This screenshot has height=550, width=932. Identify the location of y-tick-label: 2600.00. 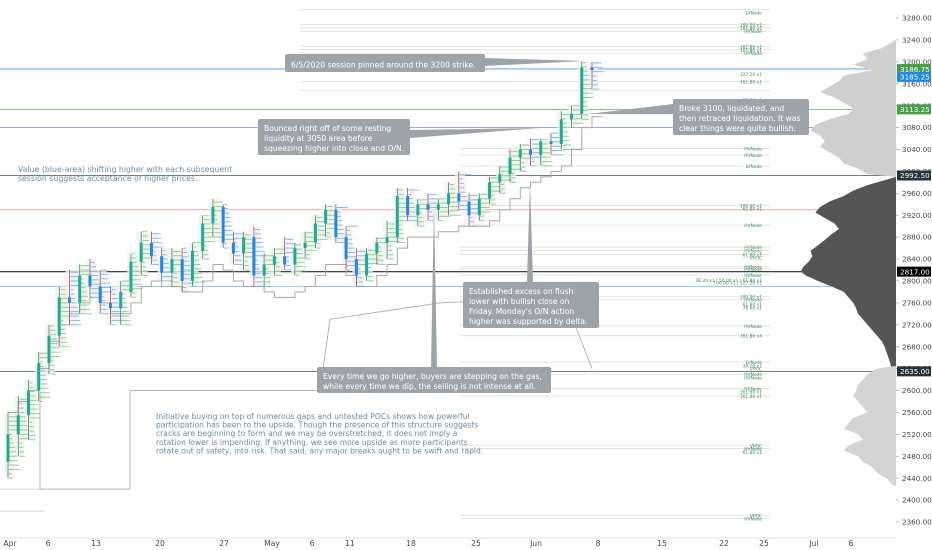
(917, 390).